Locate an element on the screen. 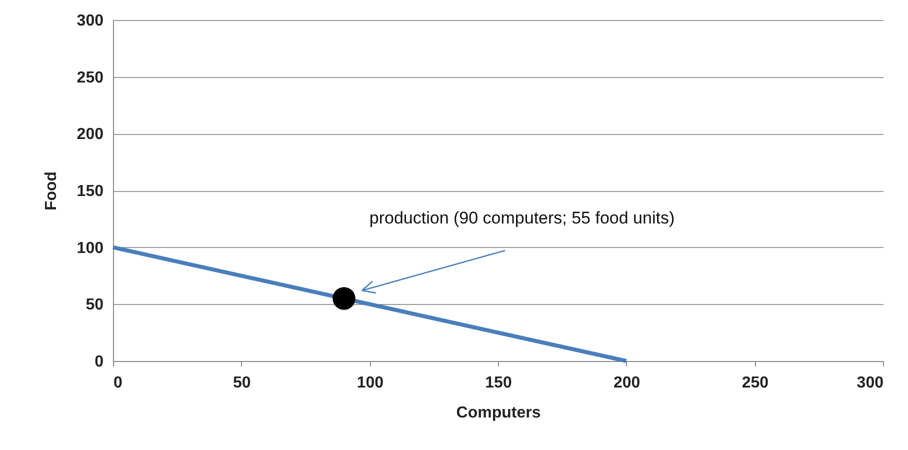  x-tick-label: 0 is located at coordinates (118, 383).